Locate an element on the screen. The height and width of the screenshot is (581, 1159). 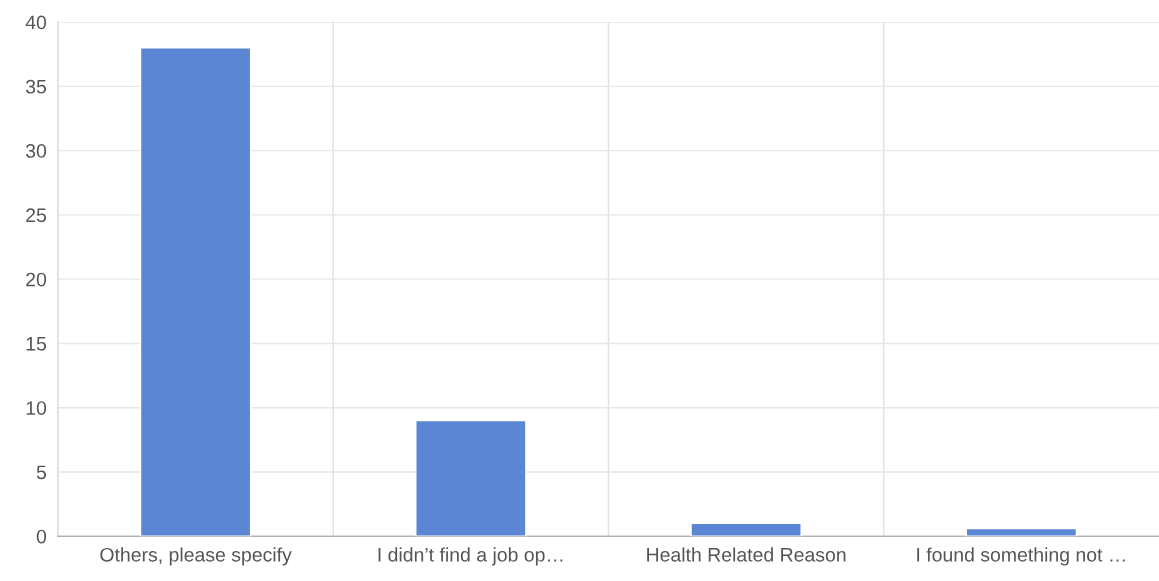
y-tick-label: 40 is located at coordinates (36, 22).